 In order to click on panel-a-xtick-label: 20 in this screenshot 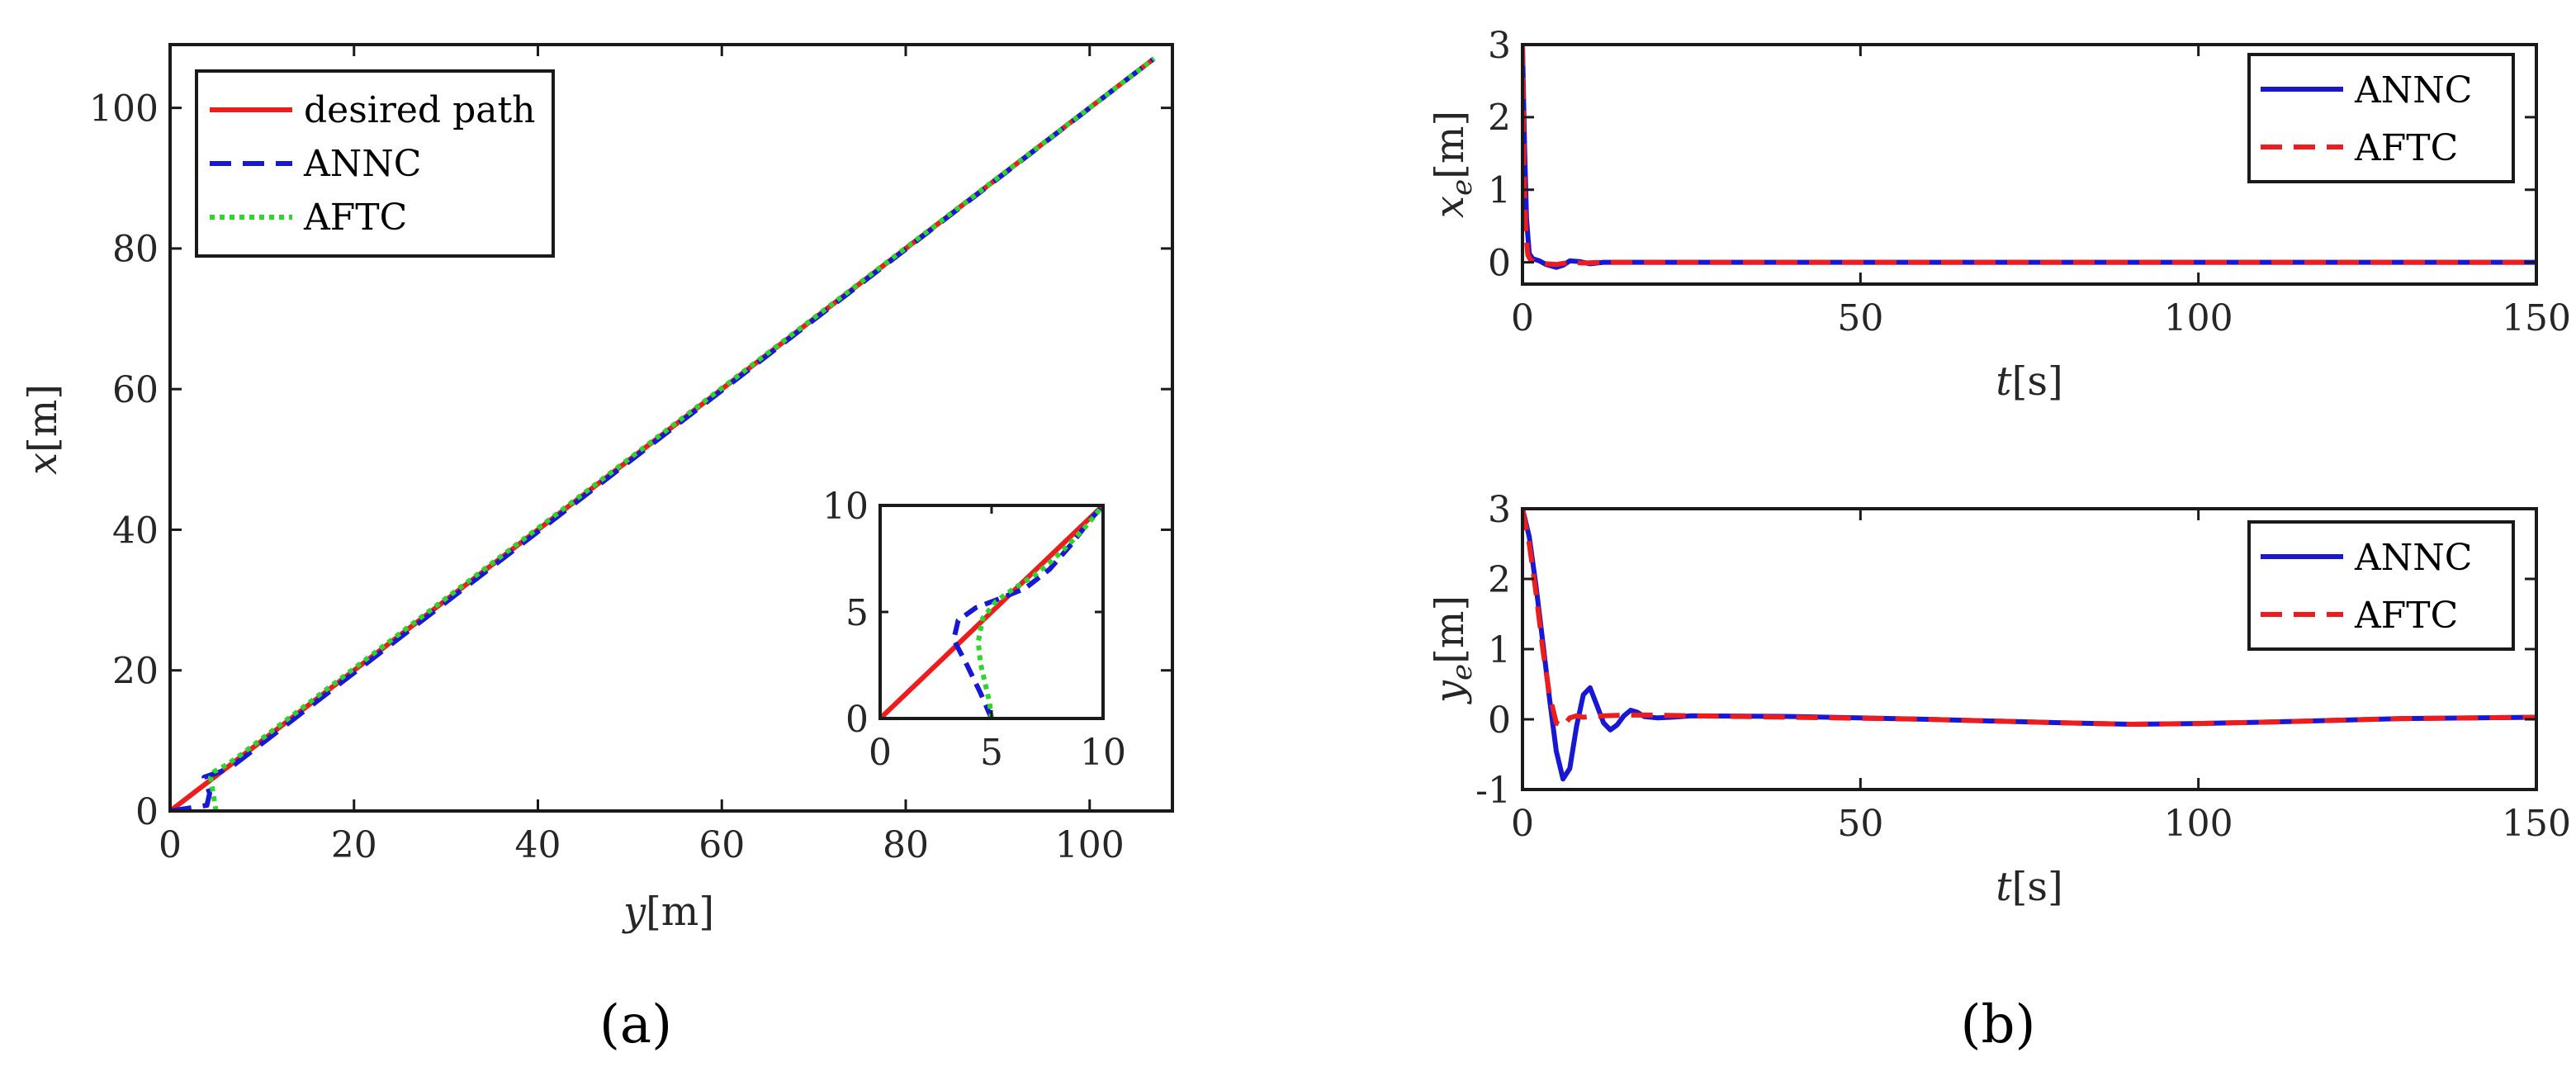, I will do `click(354, 845)`.